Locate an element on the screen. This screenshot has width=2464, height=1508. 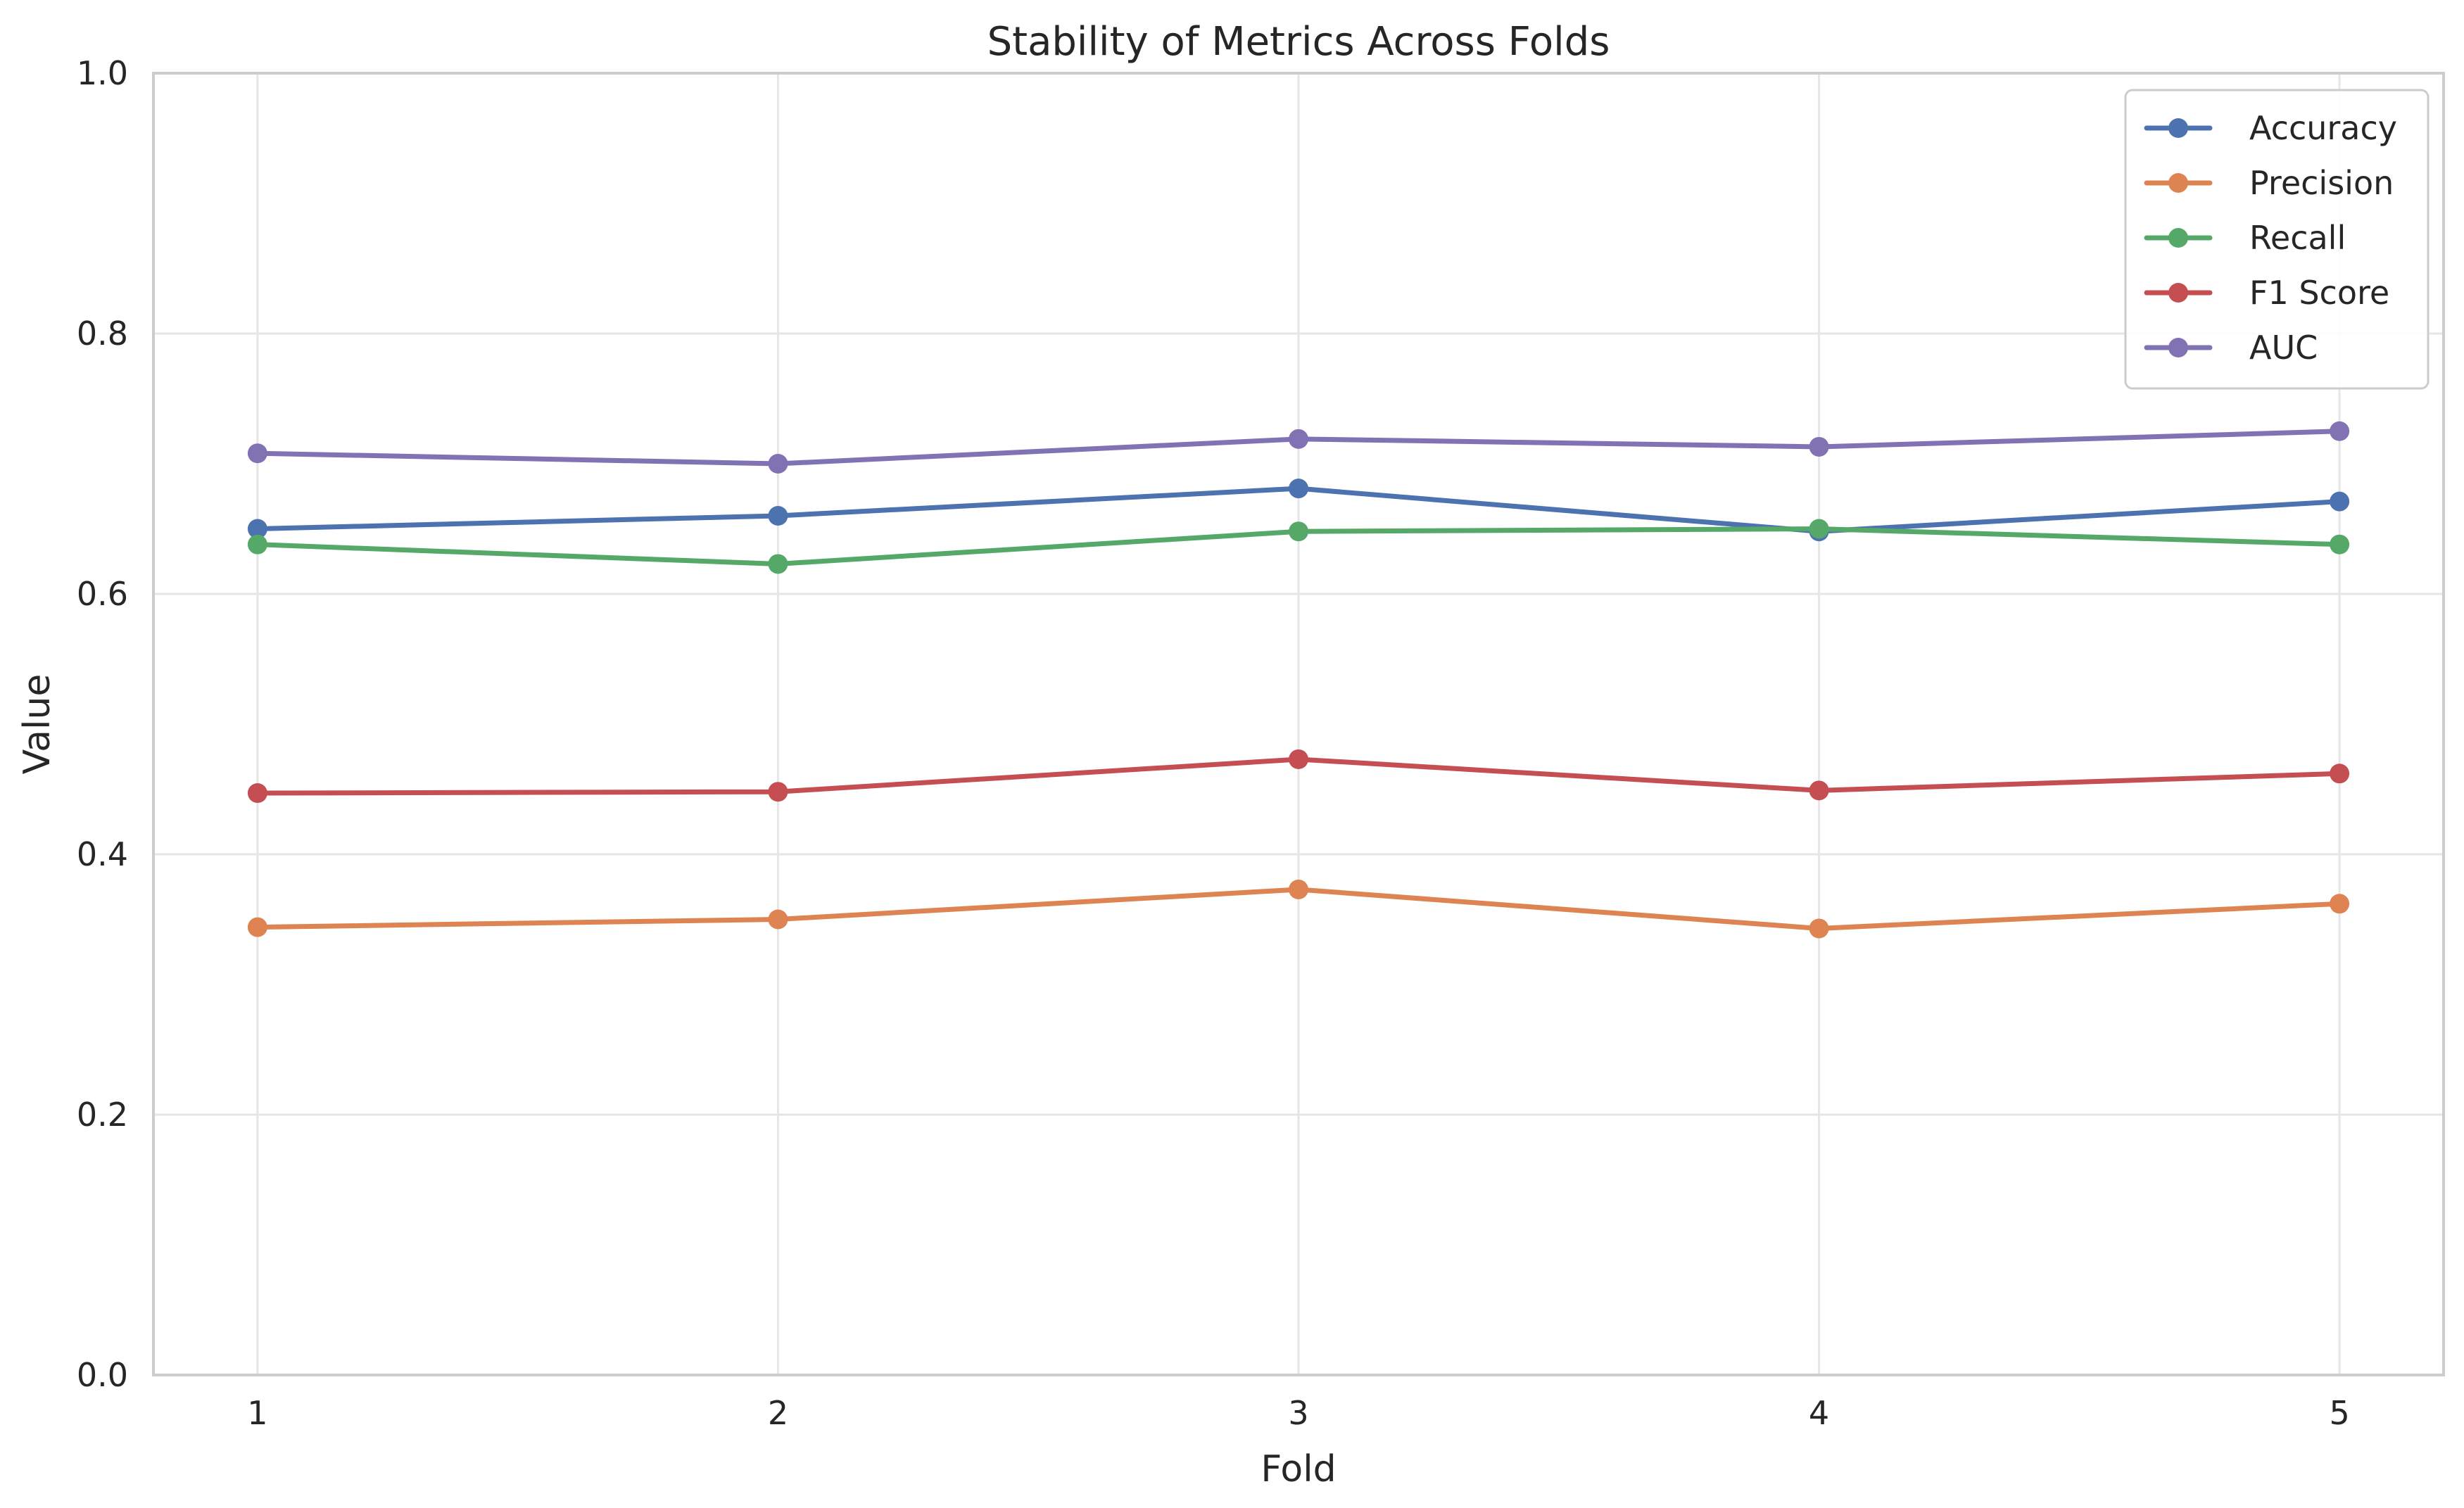
legend-label: AUC is located at coordinates (2283, 348).